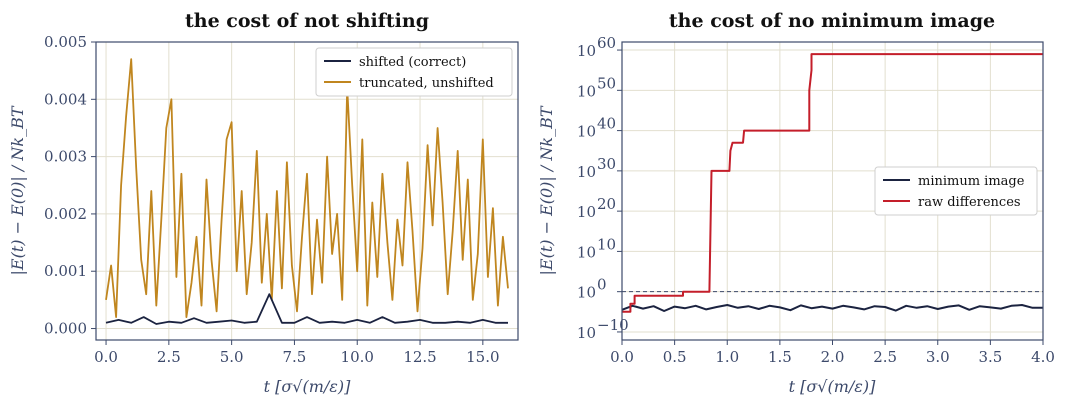 The width and height of the screenshot is (1068, 411). What do you see at coordinates (675, 357) in the screenshot?
I see `x-tick-label: 0.5` at bounding box center [675, 357].